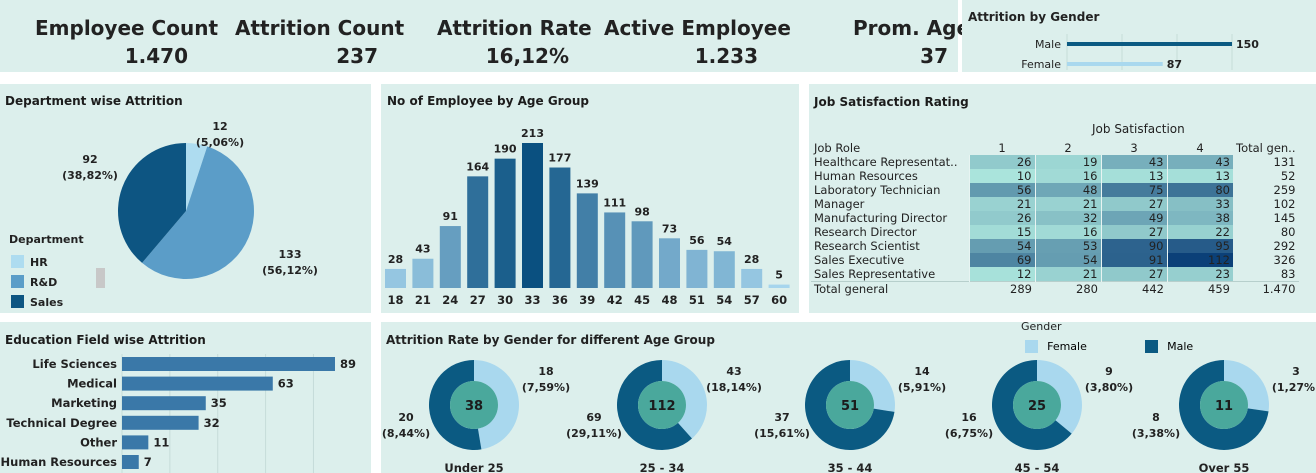  Describe the element at coordinates (1133, 190) in the screenshot. I see `jobsat-cell: 75` at that location.